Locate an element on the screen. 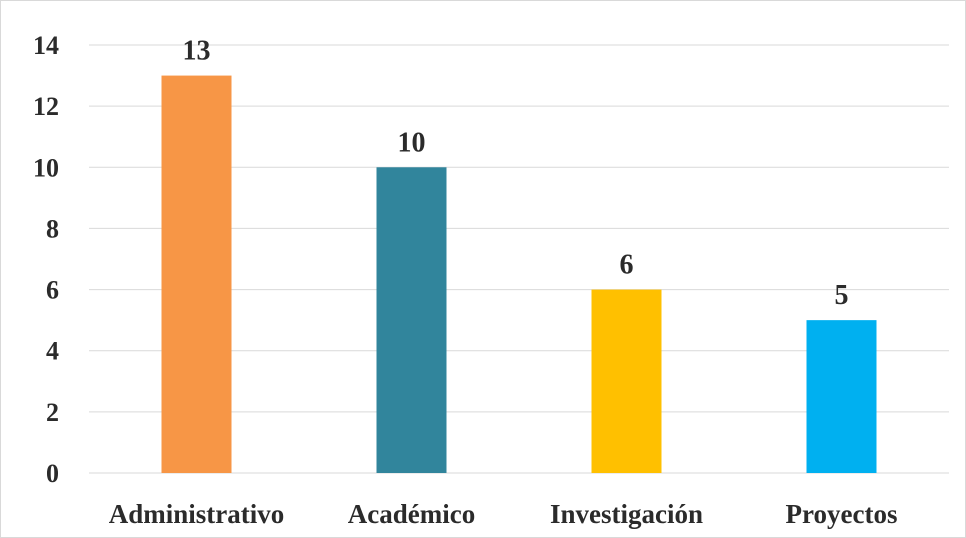 The image size is (966, 538). y-tick-label: 6 is located at coordinates (52, 290).